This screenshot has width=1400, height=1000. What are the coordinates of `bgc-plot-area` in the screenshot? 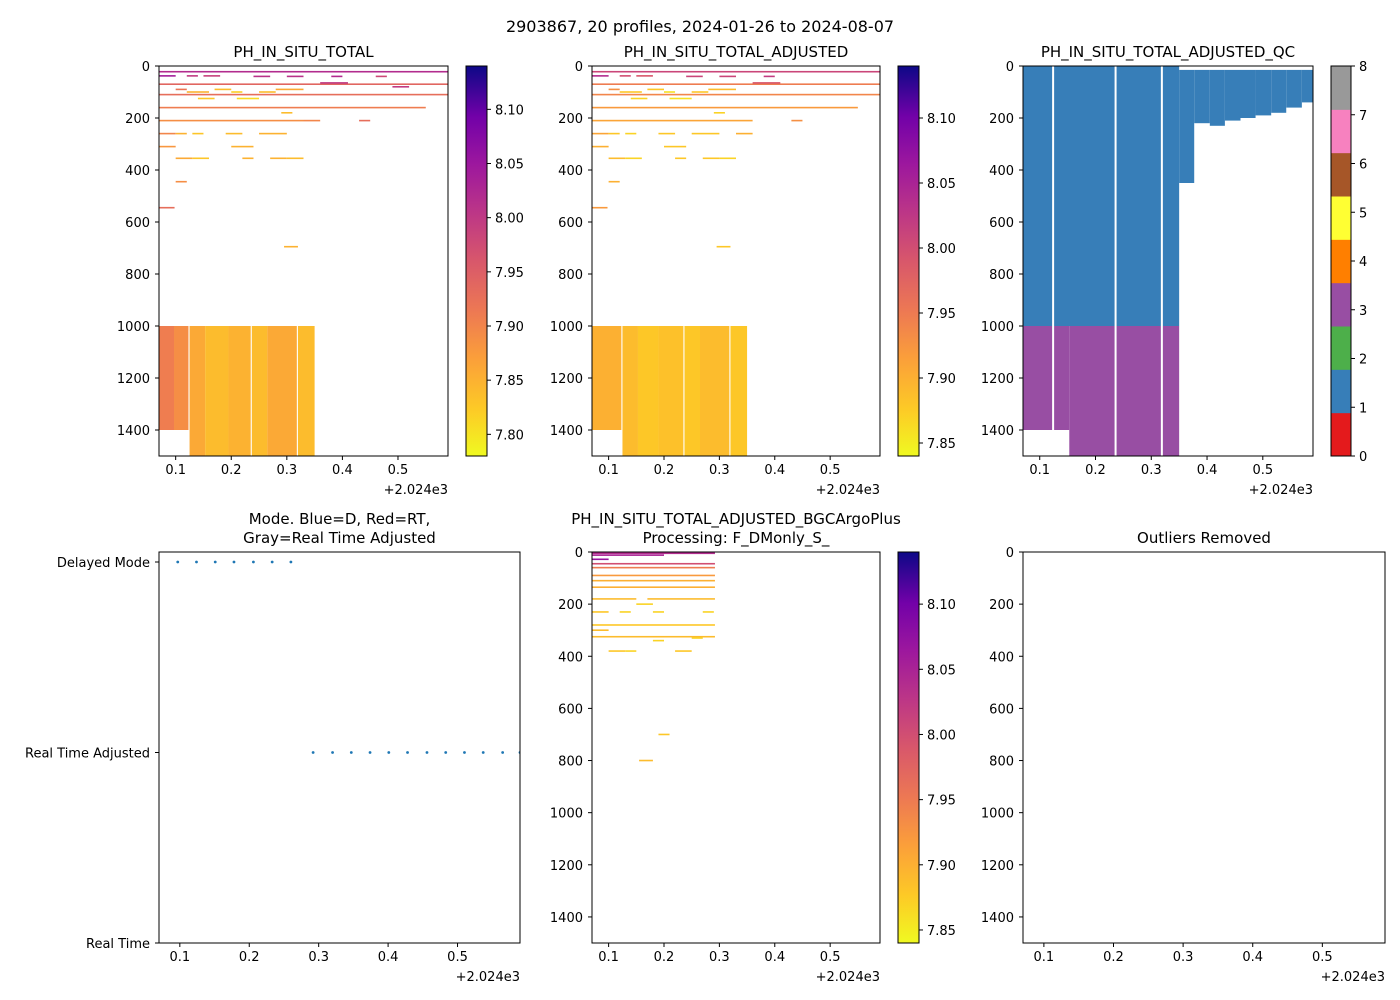 It's located at (653, 657).